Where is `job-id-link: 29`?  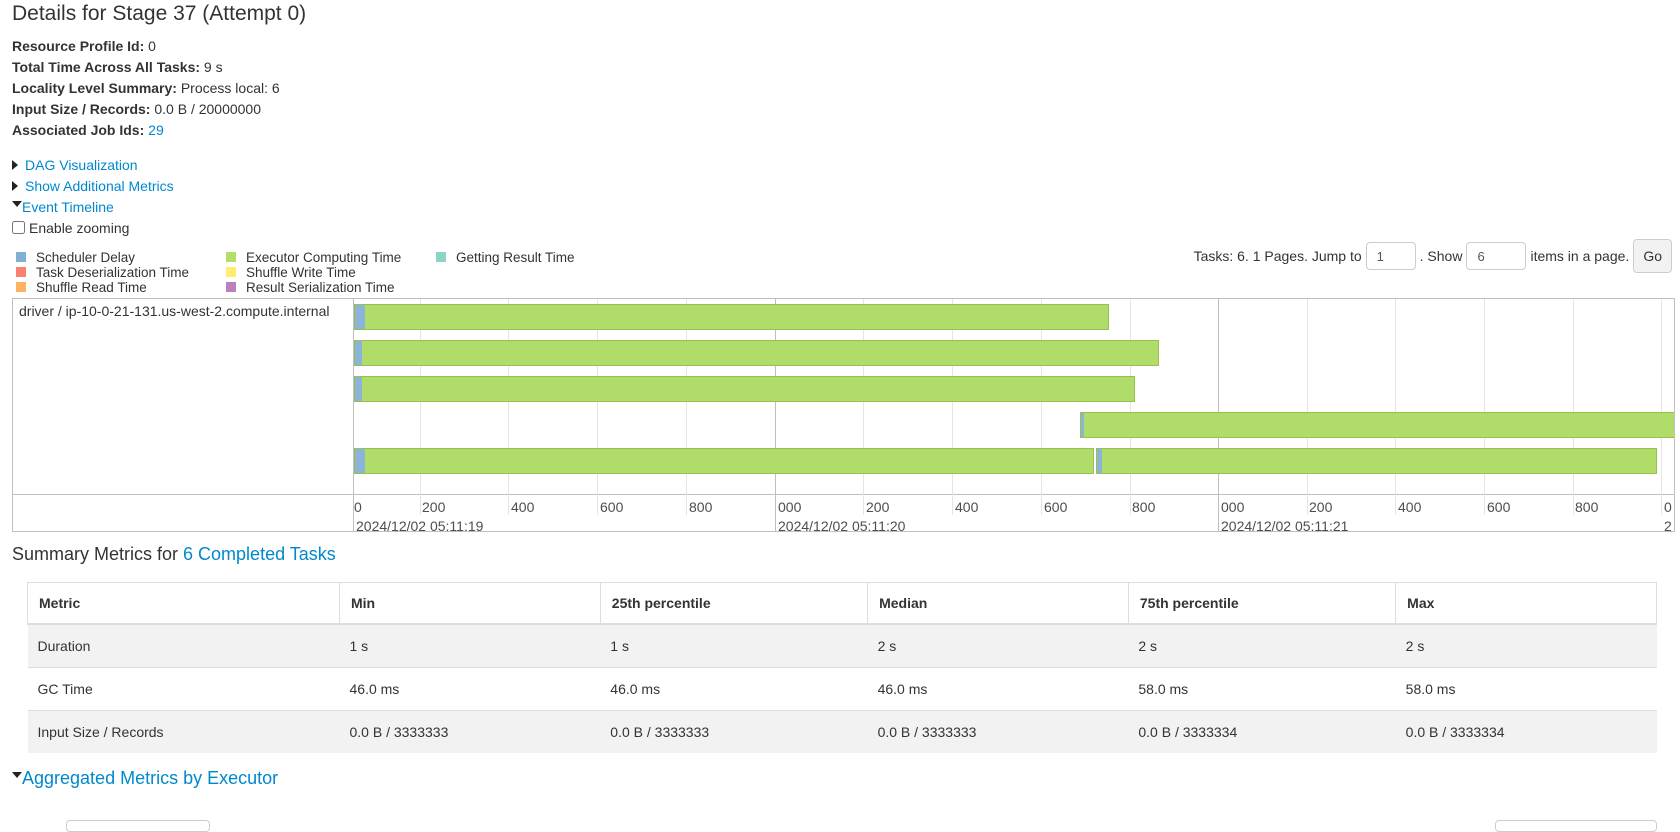
job-id-link: 29 is located at coordinates (156, 130).